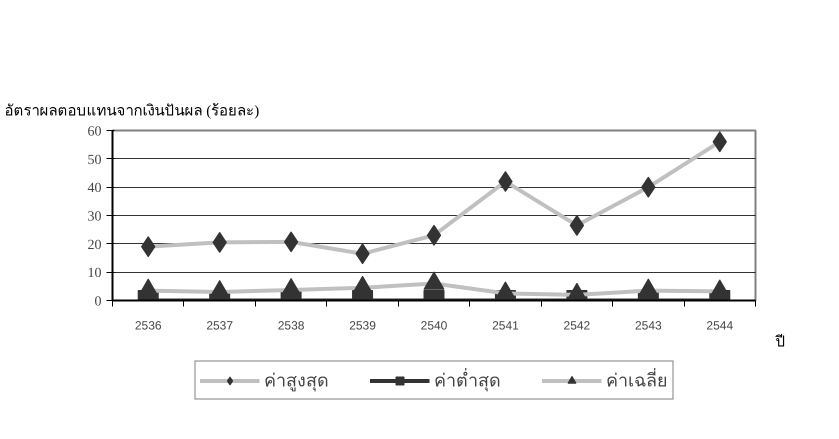  Describe the element at coordinates (95, 188) in the screenshot. I see `y-tick-label: 40` at that location.